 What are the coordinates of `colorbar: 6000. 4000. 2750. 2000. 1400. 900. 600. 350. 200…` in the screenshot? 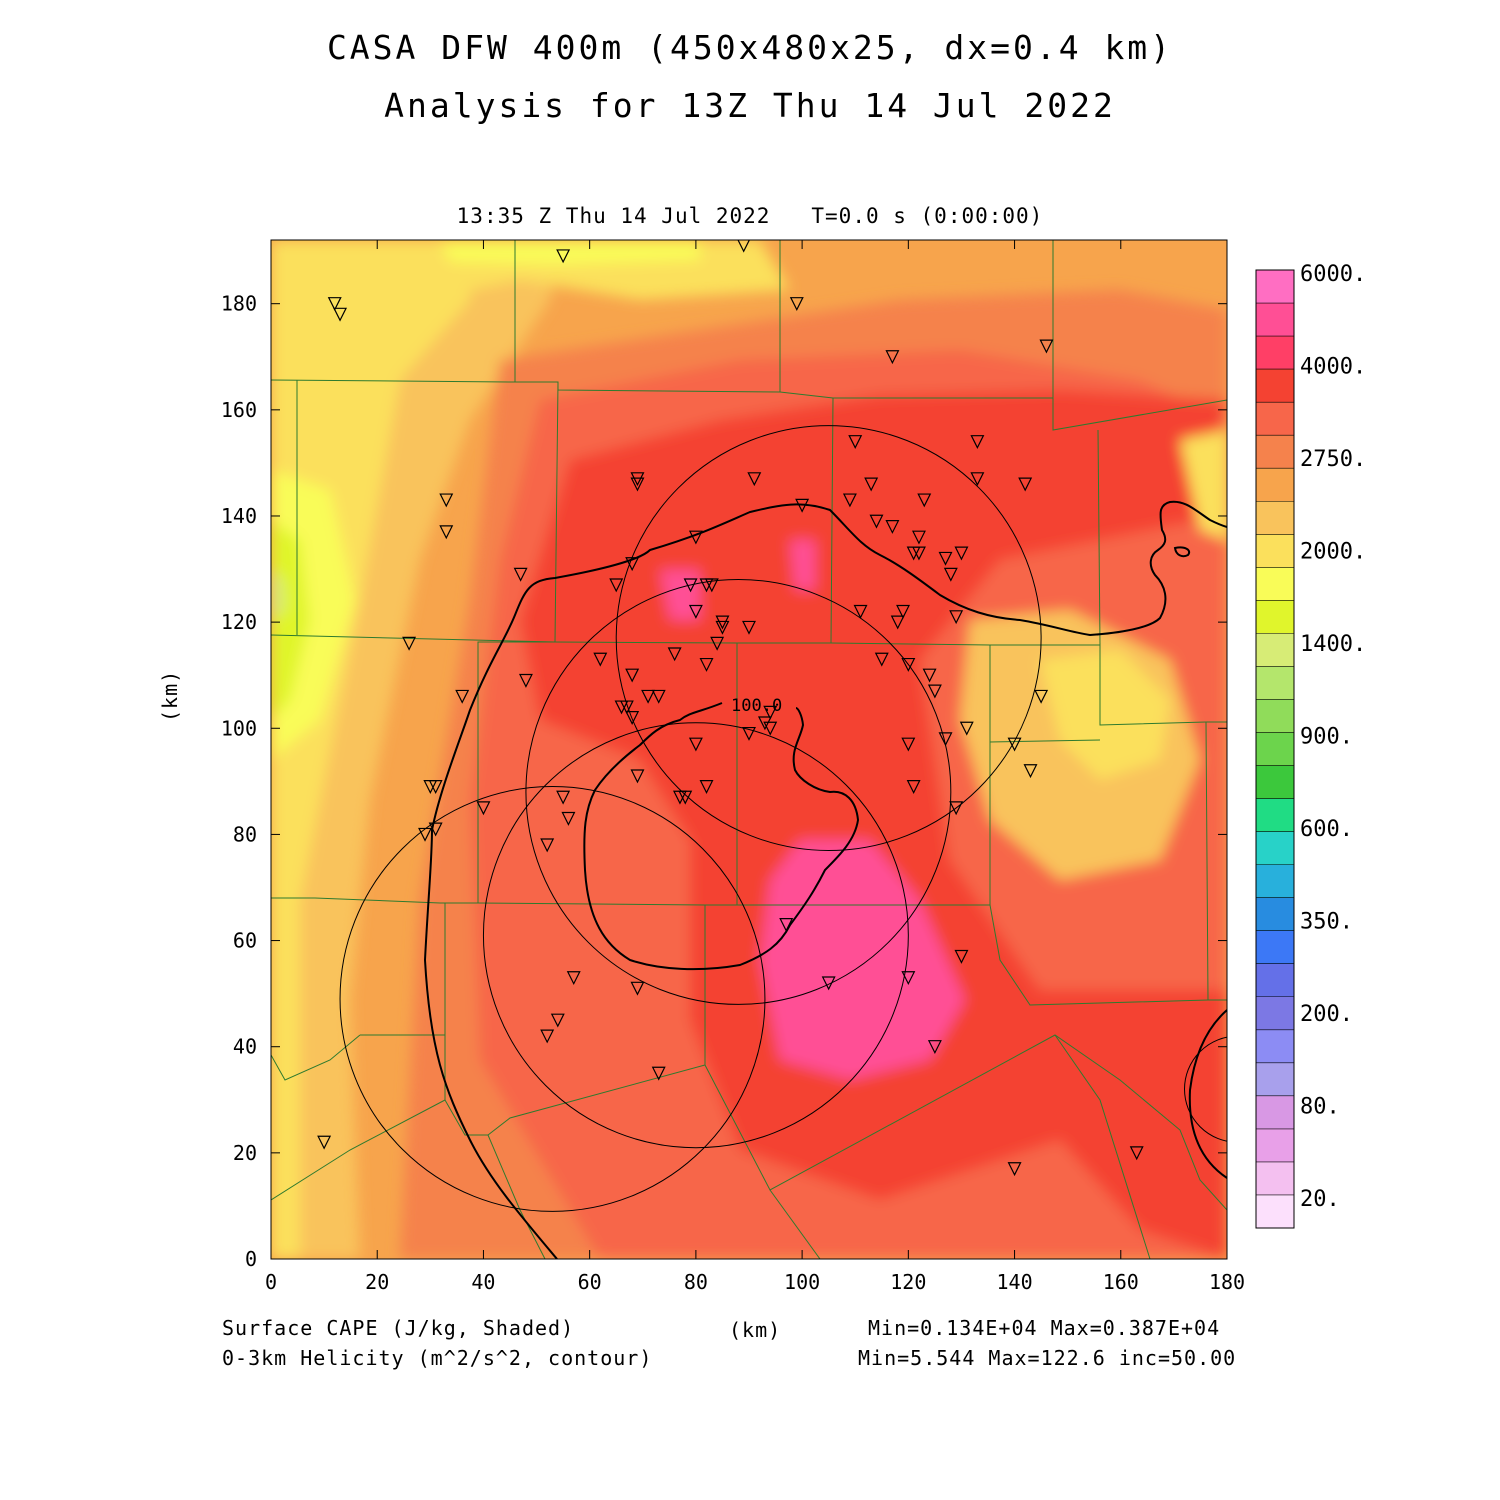 It's located at (1310, 745).